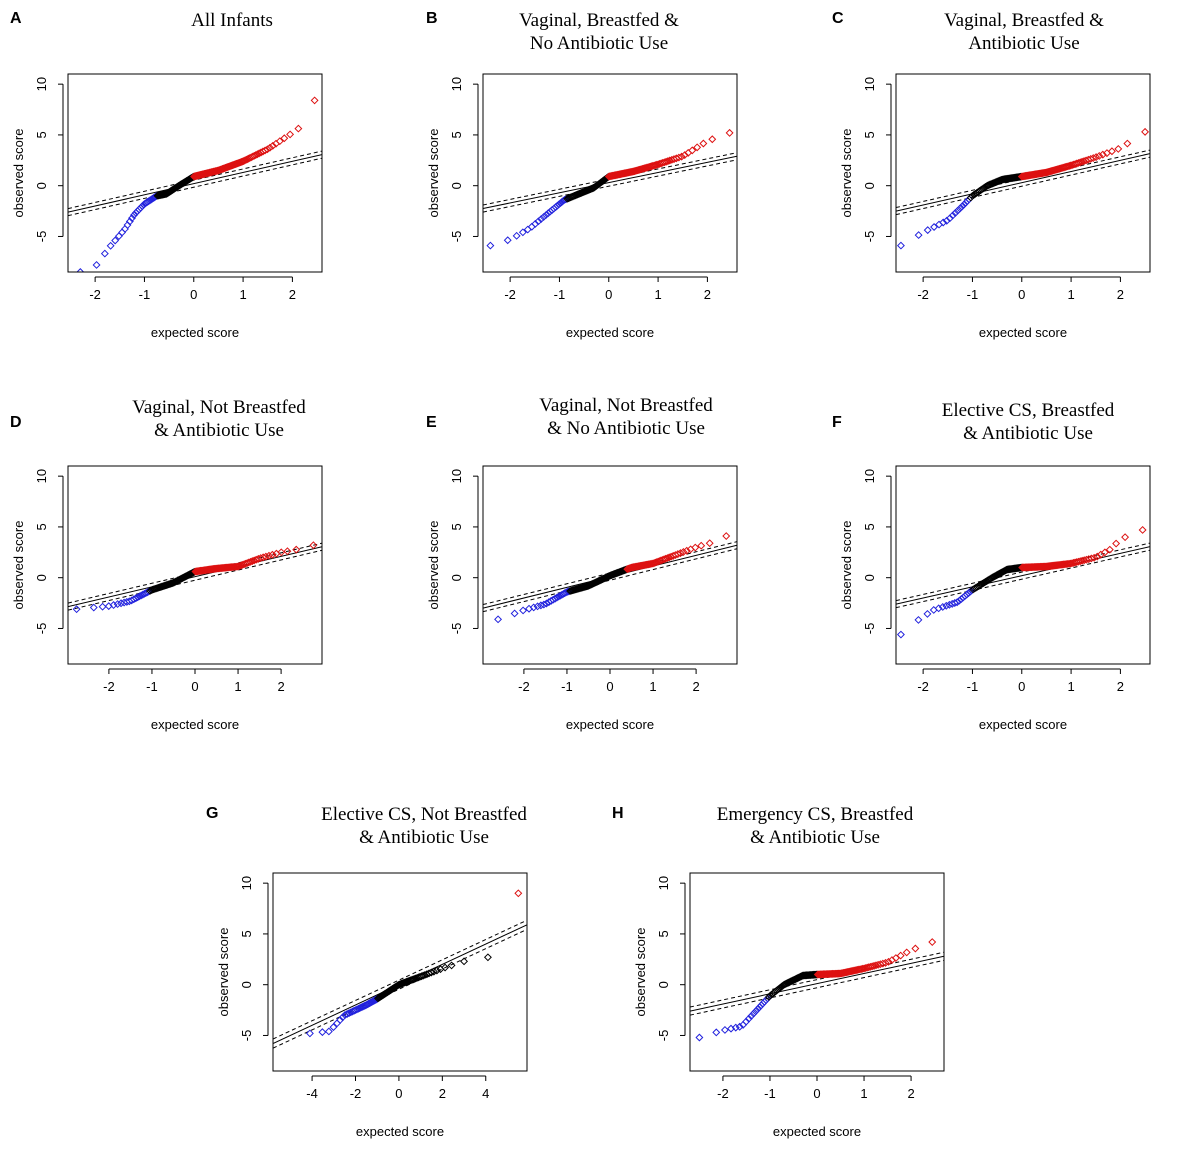 The image size is (1187, 1160). I want to click on panel-title-line: Vaginal, Not Breastfed, so click(219, 407).